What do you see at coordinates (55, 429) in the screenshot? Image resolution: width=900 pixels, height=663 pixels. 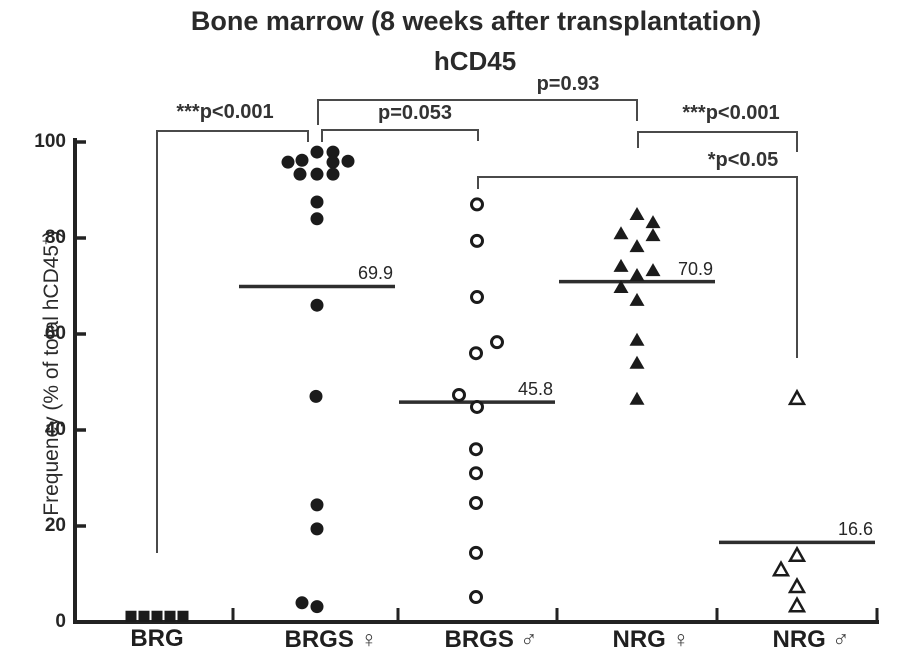 I see `y-tick-label-40: 40` at bounding box center [55, 429].